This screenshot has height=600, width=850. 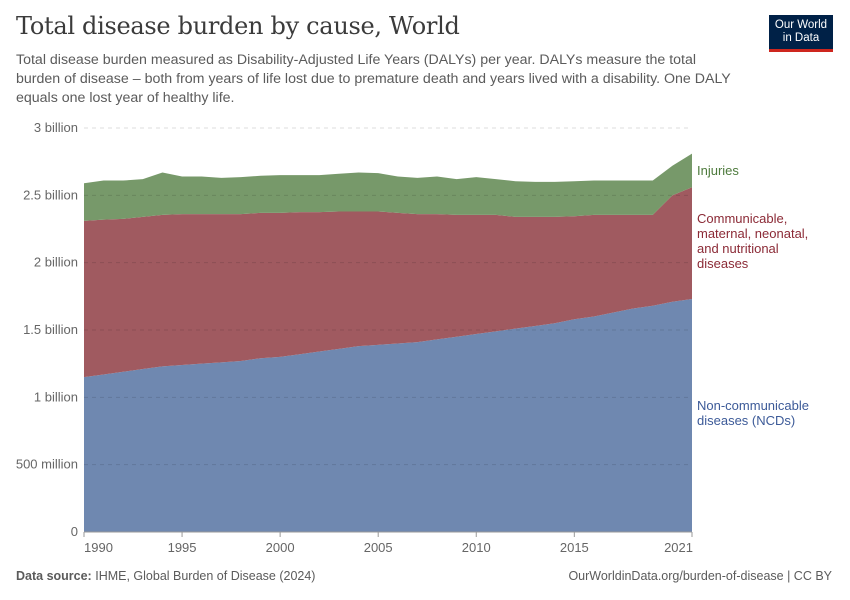 I want to click on y-tick-label: 500 million, so click(x=47, y=464).